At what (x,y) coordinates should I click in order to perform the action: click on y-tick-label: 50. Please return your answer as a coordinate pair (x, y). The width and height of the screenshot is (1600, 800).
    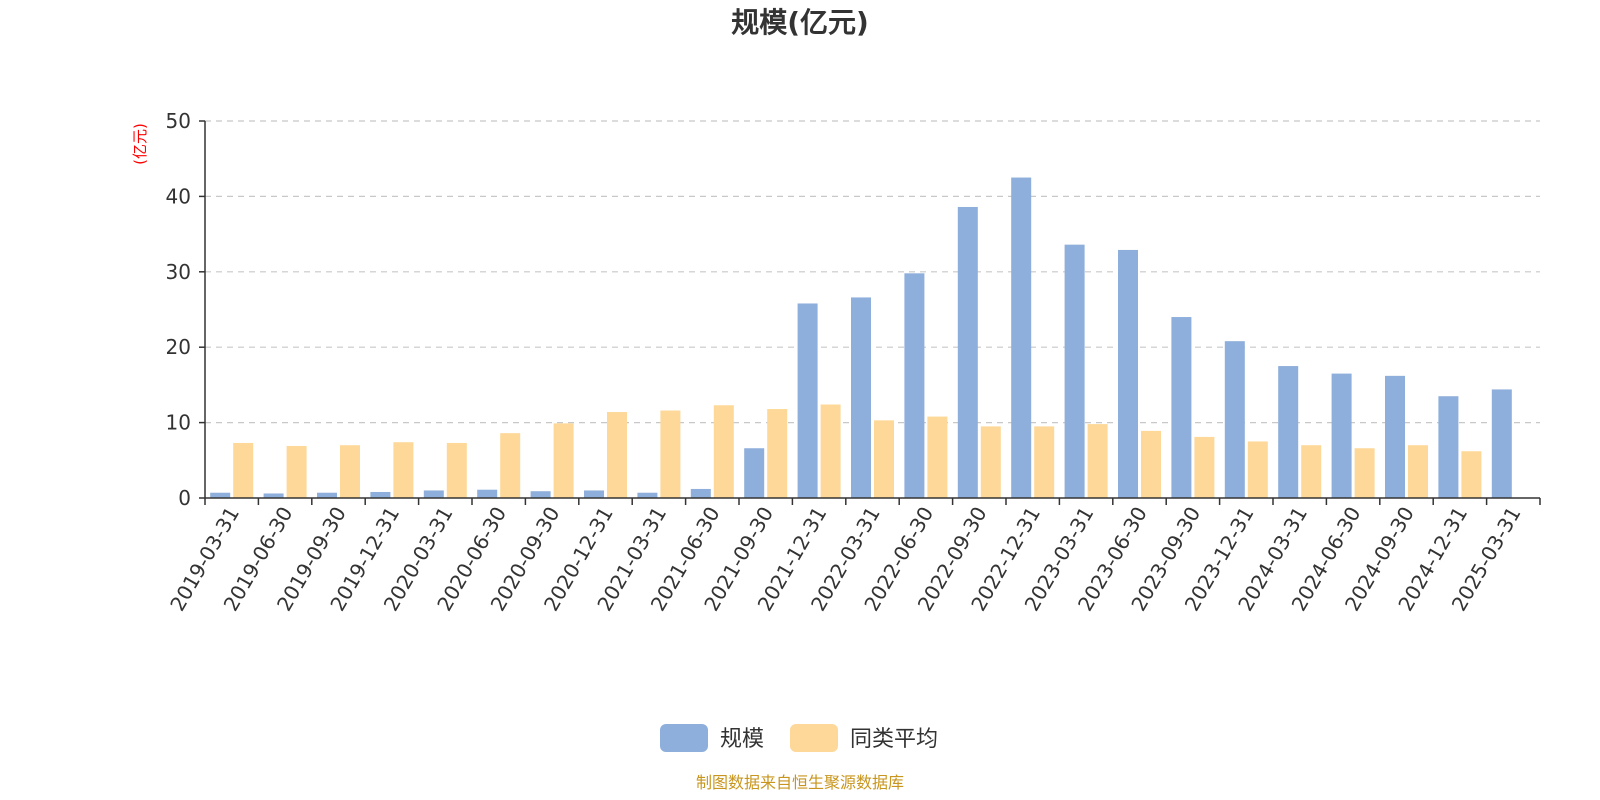
    Looking at the image, I should click on (178, 121).